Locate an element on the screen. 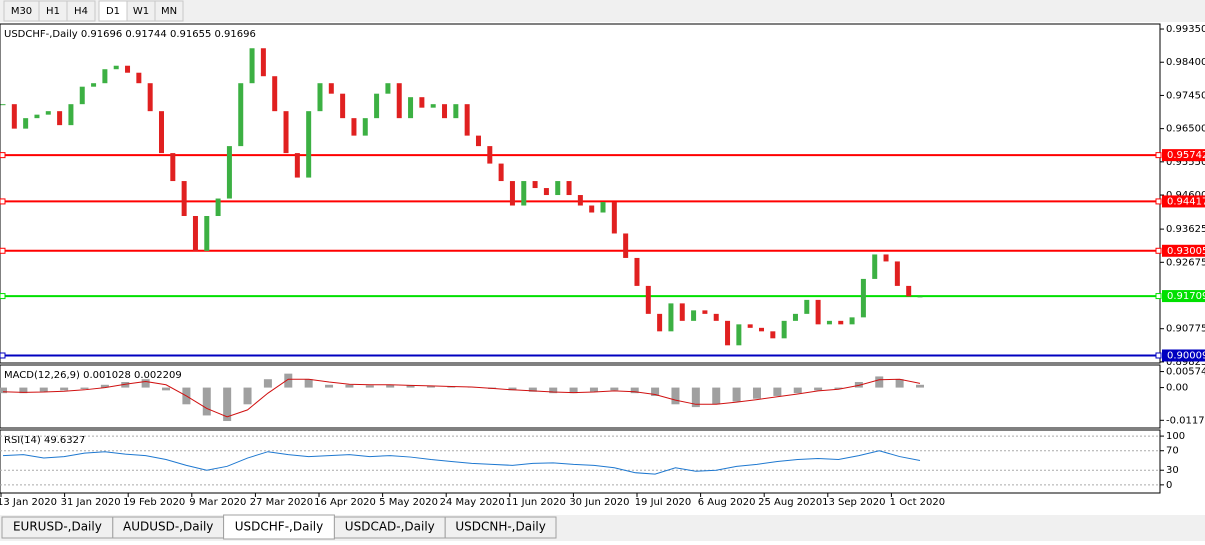 The image size is (1205, 545). tab-label: USDCNH-,Daily is located at coordinates (500, 527).